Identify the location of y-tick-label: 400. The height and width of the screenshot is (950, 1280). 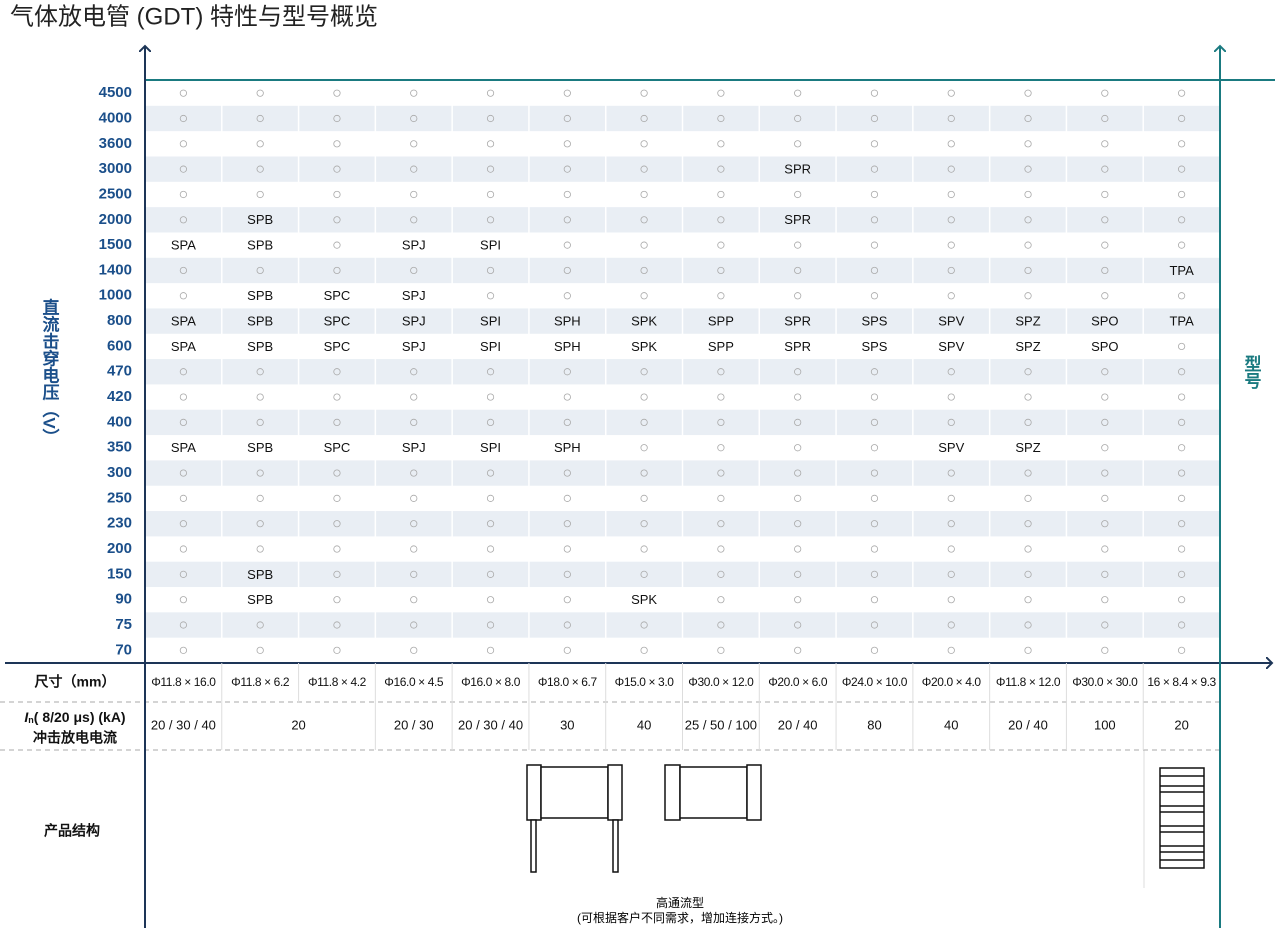
(119, 421).